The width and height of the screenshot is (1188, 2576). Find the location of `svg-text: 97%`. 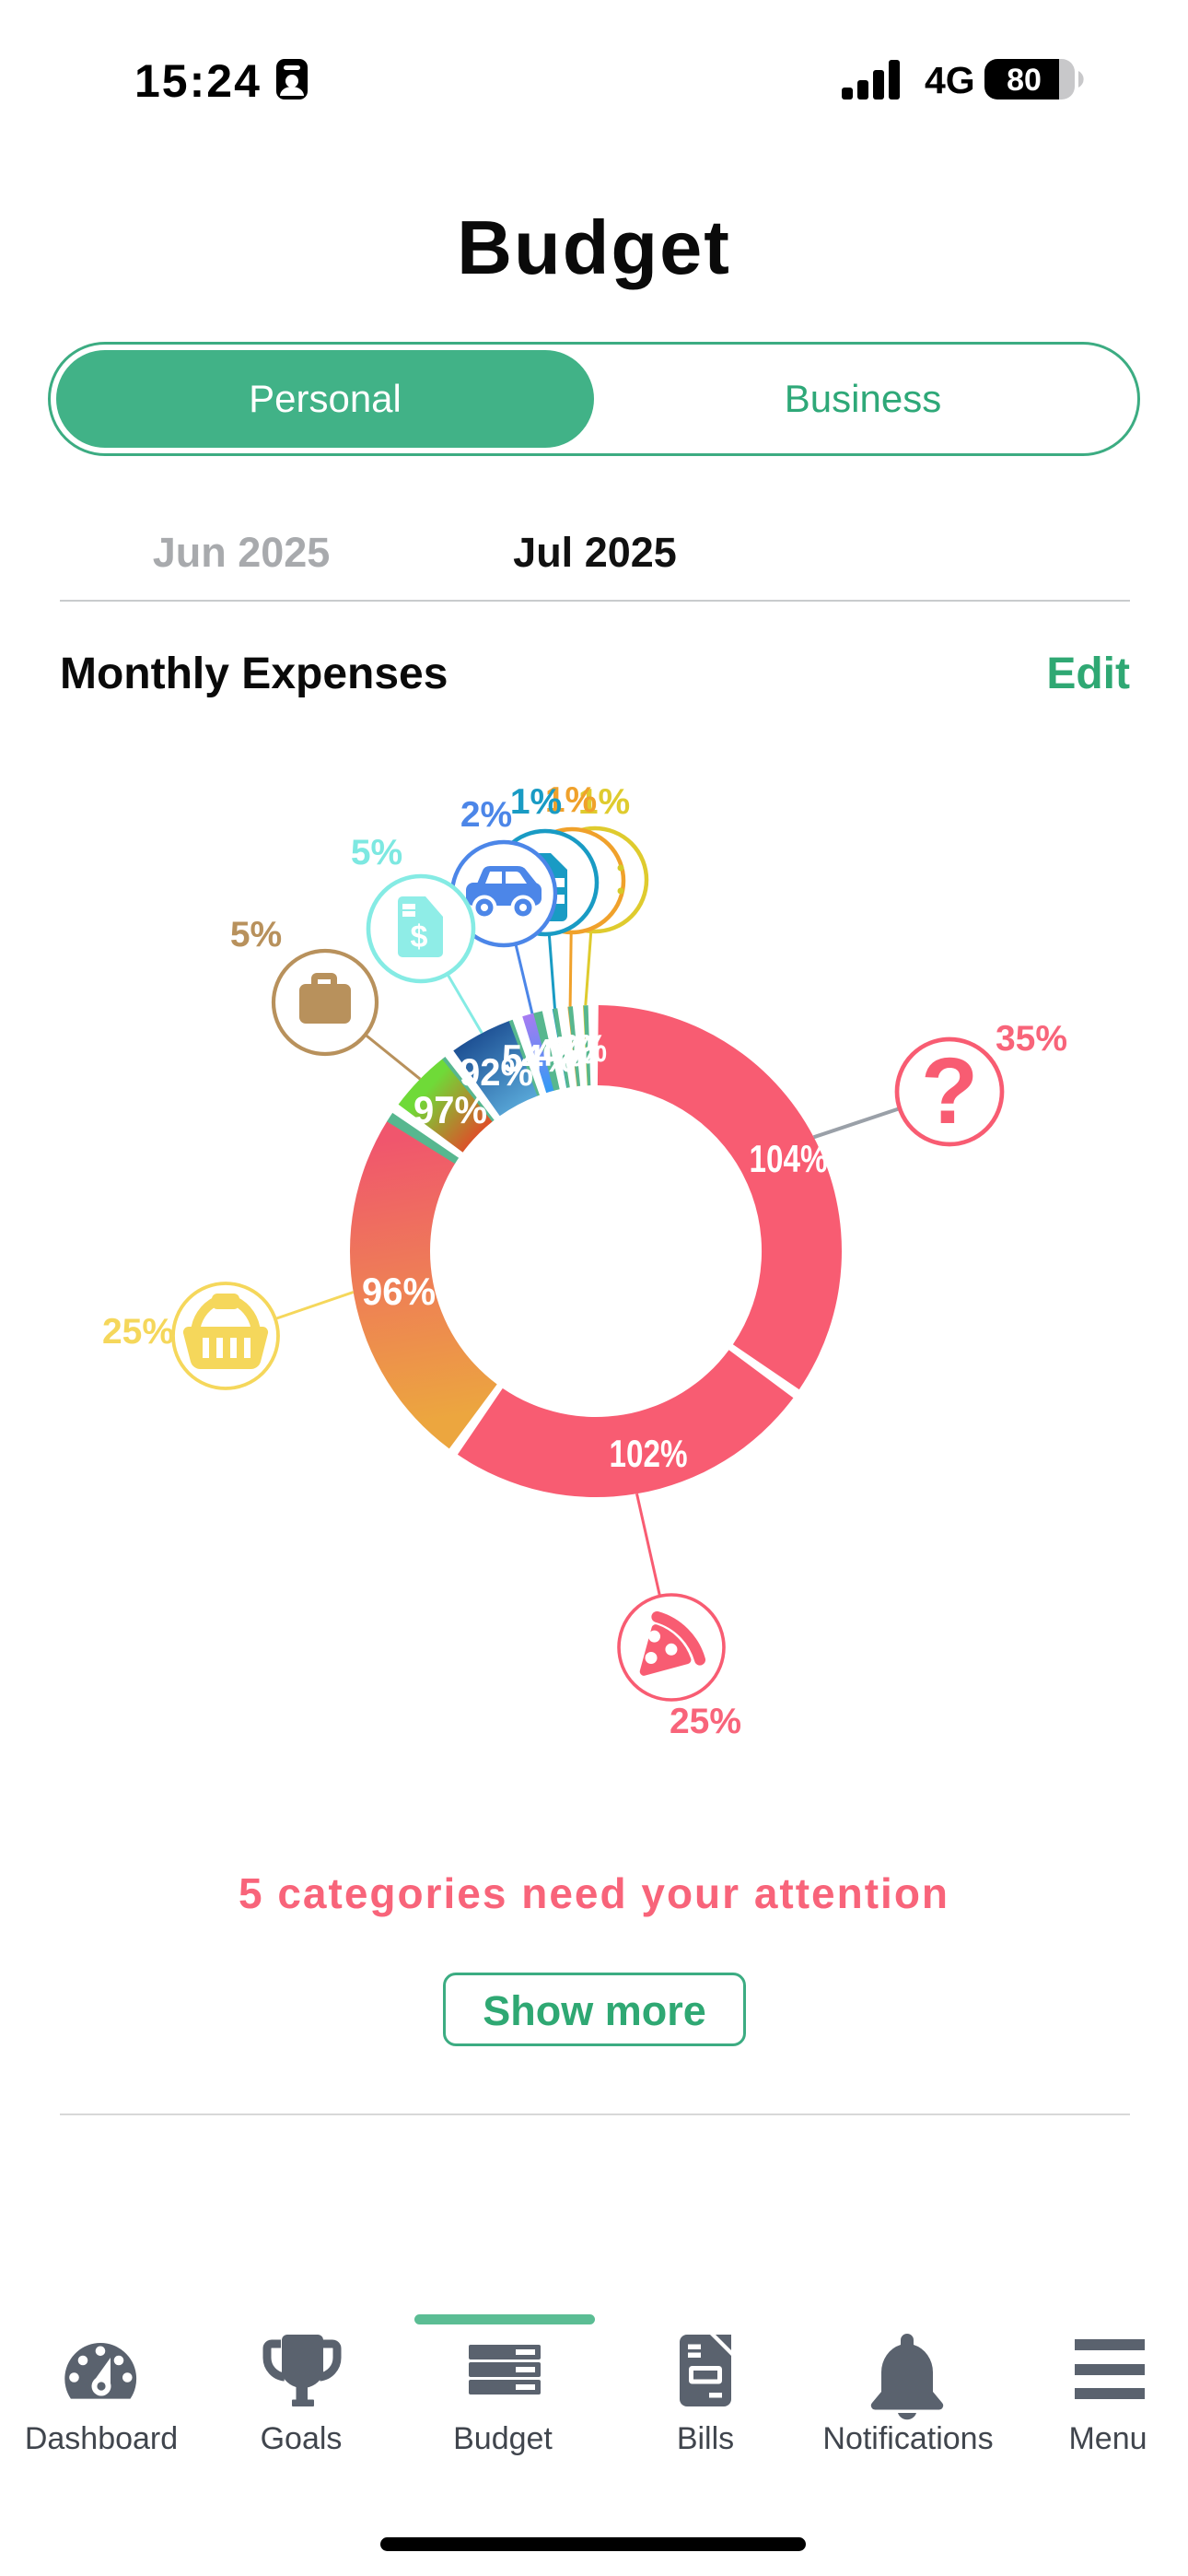

svg-text: 97% is located at coordinates (450, 1109).